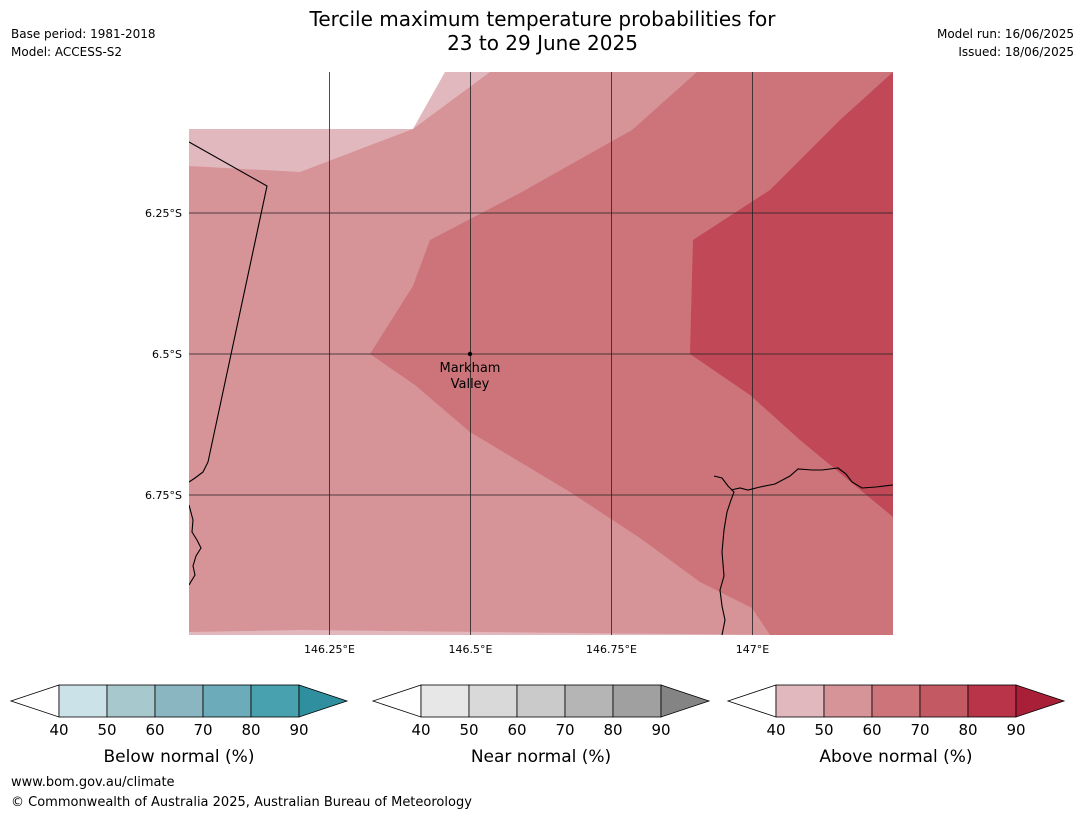  What do you see at coordinates (250, 730) in the screenshot?
I see `colorbar-below-normal-tick-5: 80` at bounding box center [250, 730].